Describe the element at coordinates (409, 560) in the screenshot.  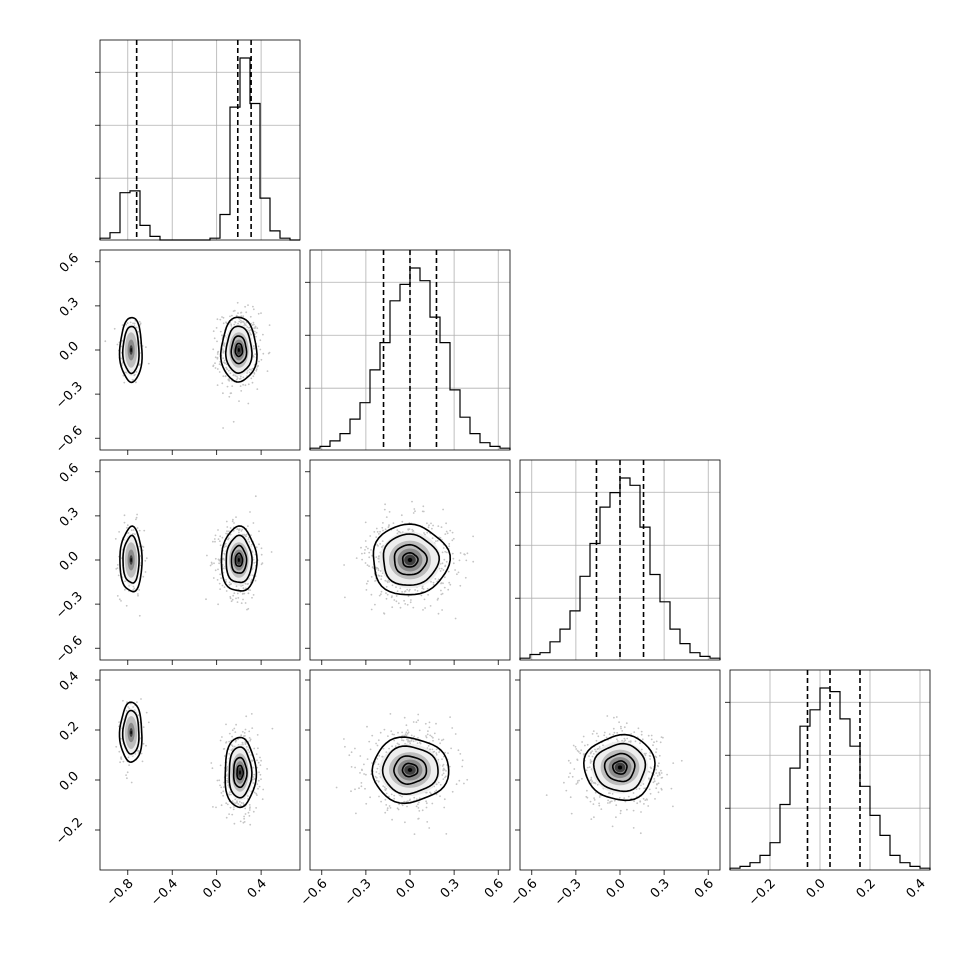
I see `panel-content` at that location.